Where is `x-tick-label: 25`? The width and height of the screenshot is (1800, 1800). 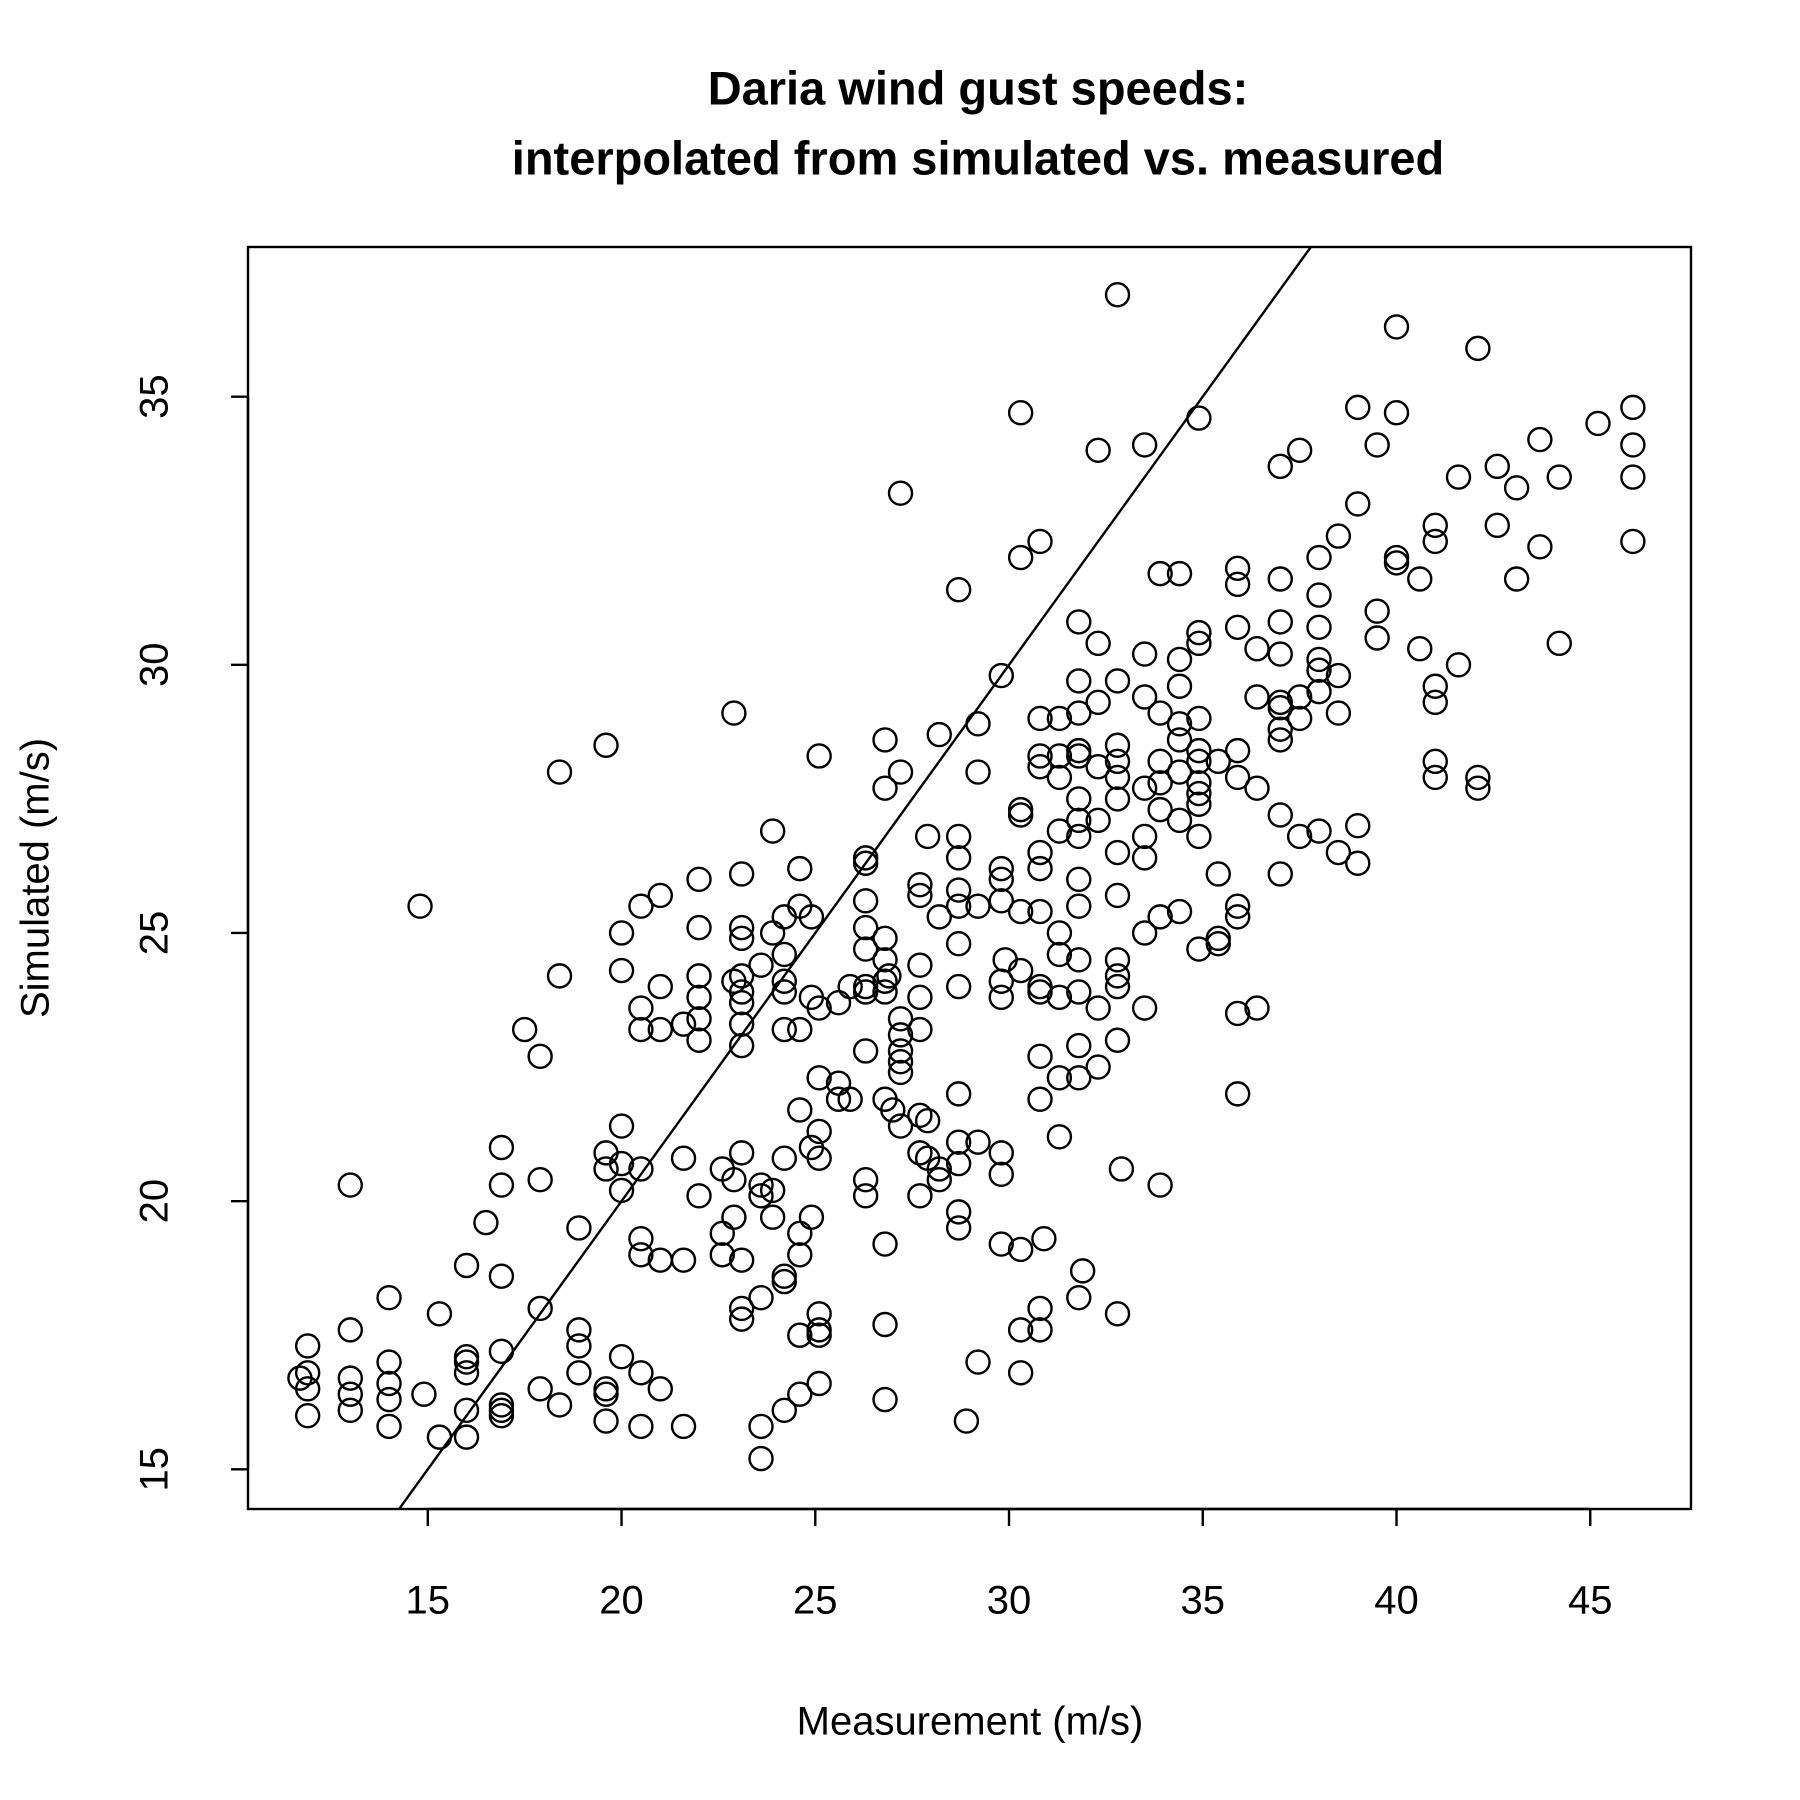
x-tick-label: 25 is located at coordinates (815, 1601).